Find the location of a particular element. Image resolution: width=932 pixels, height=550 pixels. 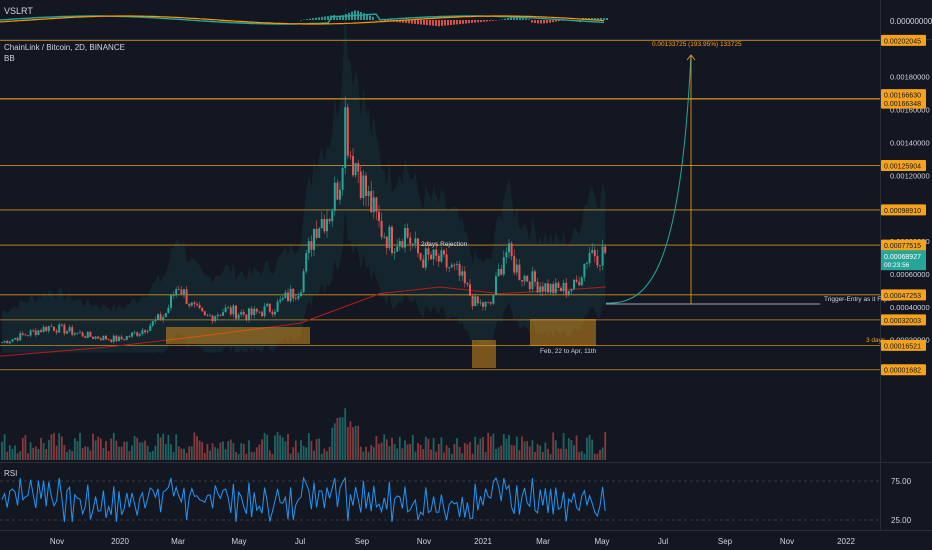

price-tick-label: 0.00120000 is located at coordinates (910, 175).